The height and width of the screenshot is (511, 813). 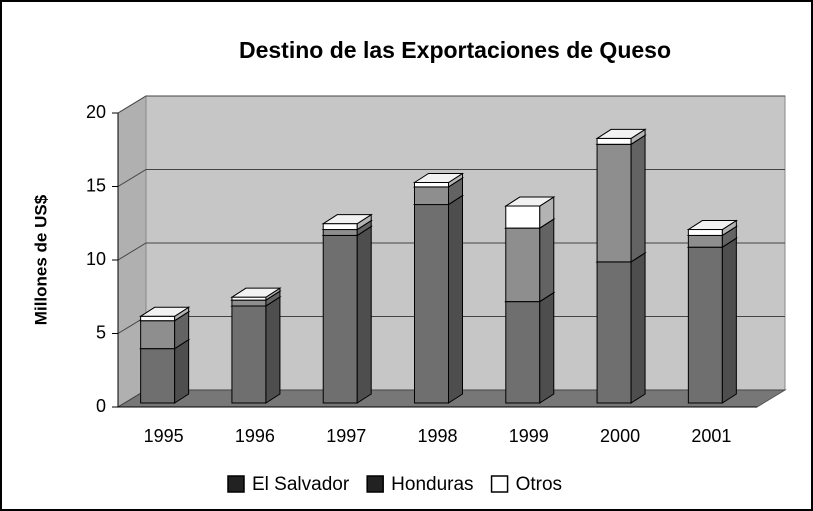 I want to click on chart-title: Destino de las Exportaciones de Queso, so click(x=455, y=50).